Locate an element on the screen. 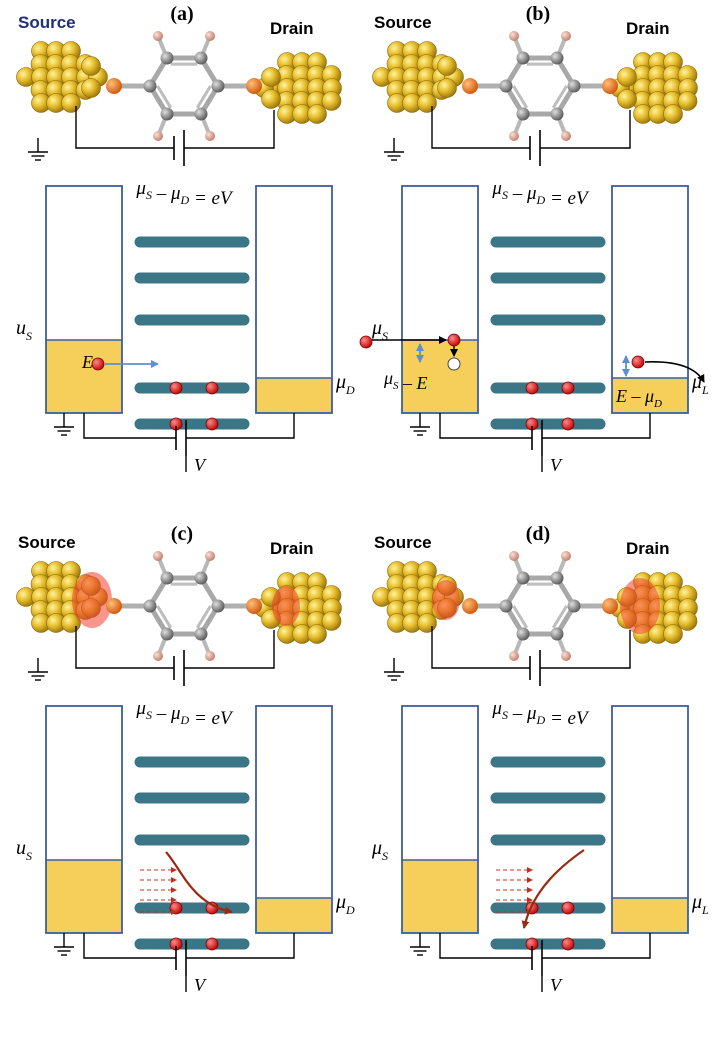 The image size is (714, 1037). panel-tag: (d) is located at coordinates (538, 534).